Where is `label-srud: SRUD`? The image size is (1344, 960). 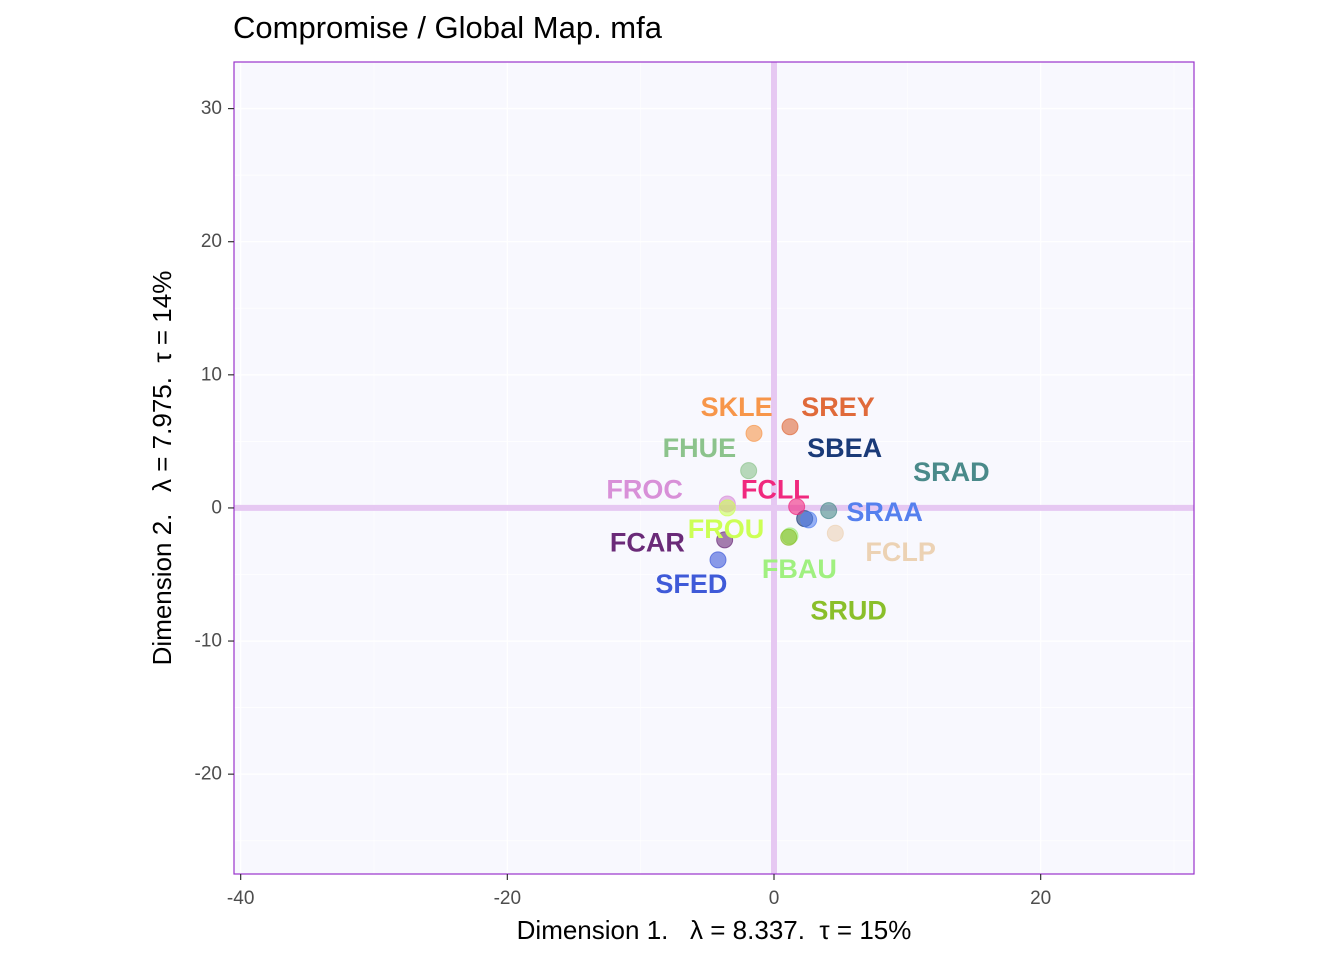
label-srud: SRUD is located at coordinates (848, 610).